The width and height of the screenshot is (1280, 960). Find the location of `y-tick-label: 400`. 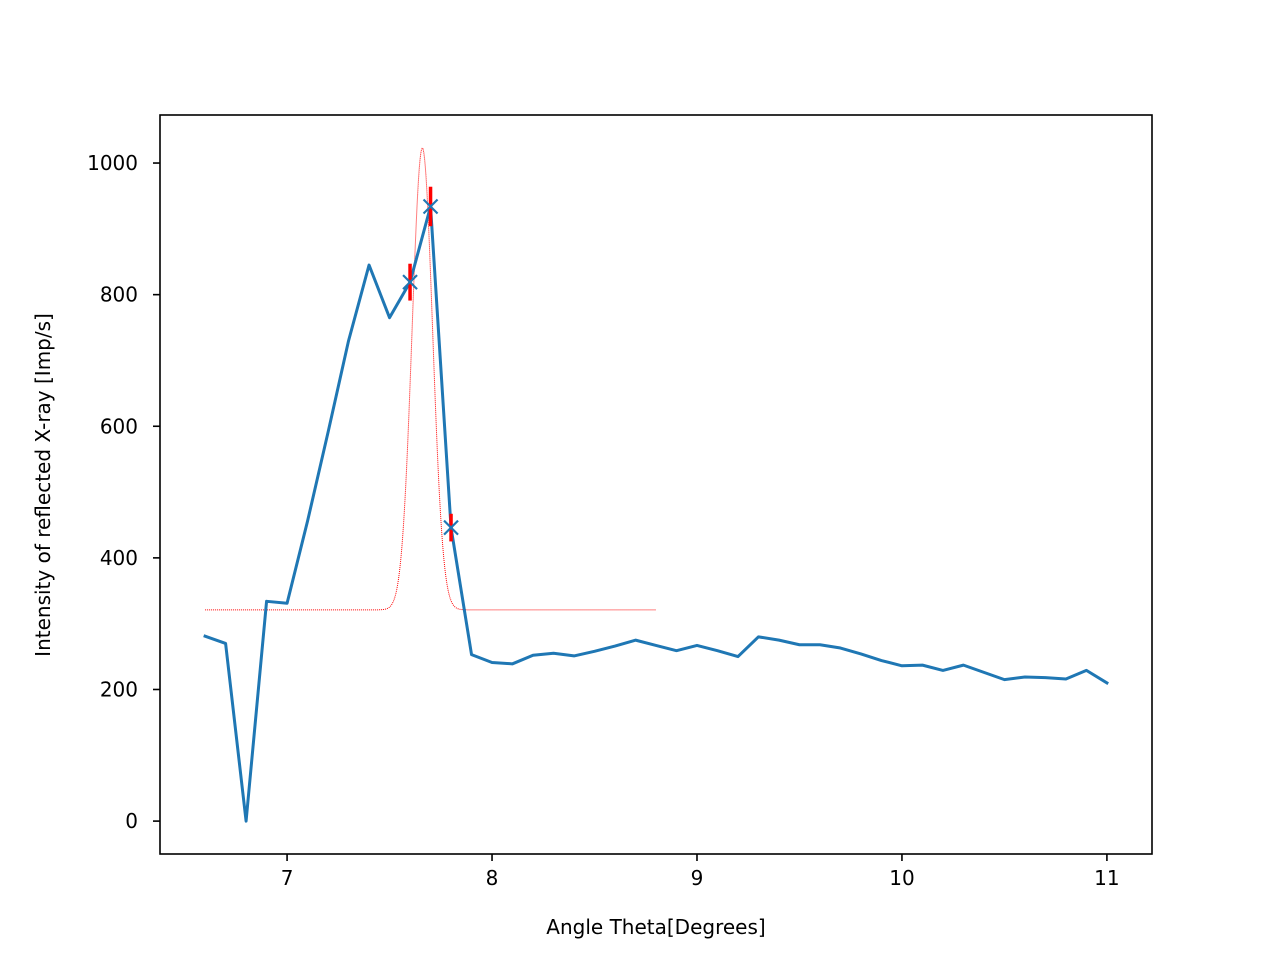

y-tick-label: 400 is located at coordinates (119, 558).